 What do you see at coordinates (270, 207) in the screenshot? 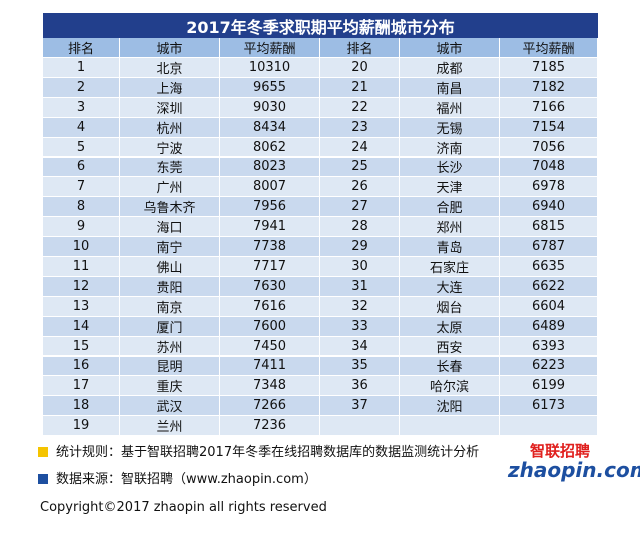
I see `table-cell: 7956` at bounding box center [270, 207].